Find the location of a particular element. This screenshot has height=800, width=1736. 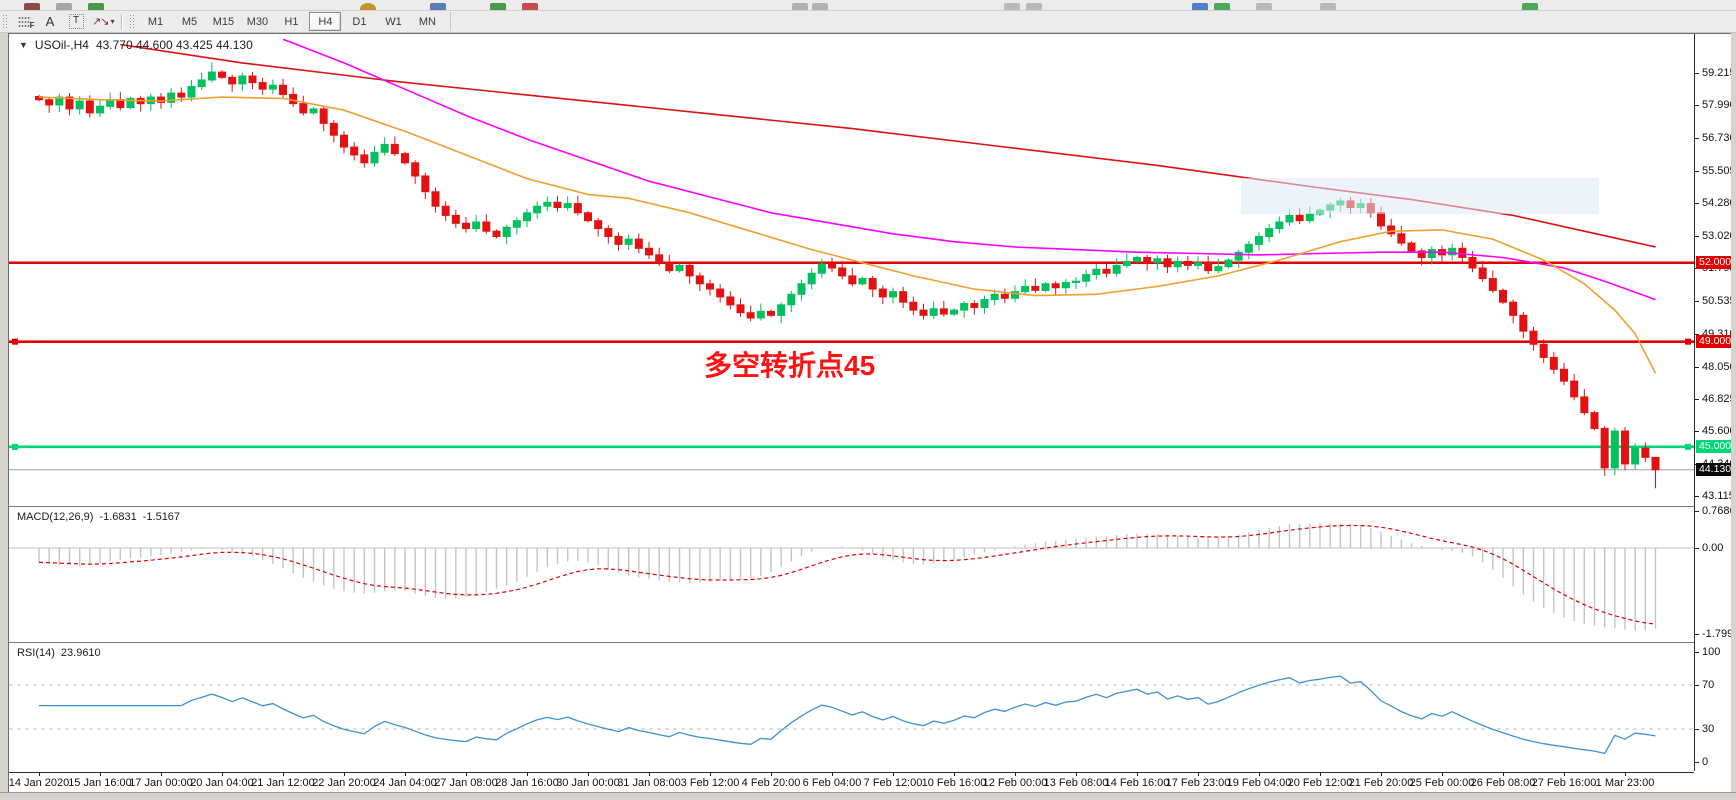

price-tick-label: 48.050 is located at coordinates (1719, 367).